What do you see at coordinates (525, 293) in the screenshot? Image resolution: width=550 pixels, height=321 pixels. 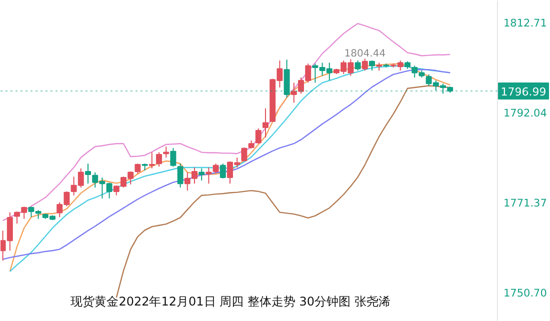 I see `y-tick-label: 1750.70` at bounding box center [525, 293].